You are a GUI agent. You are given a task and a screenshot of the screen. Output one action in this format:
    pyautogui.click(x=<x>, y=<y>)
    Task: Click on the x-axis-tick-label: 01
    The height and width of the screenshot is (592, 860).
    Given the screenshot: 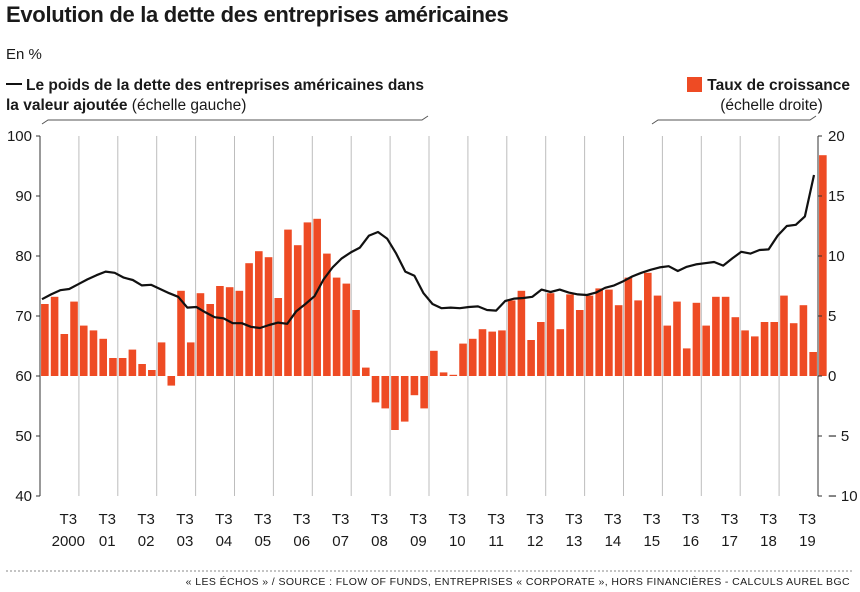 What is the action you would take?
    pyautogui.click(x=107, y=541)
    